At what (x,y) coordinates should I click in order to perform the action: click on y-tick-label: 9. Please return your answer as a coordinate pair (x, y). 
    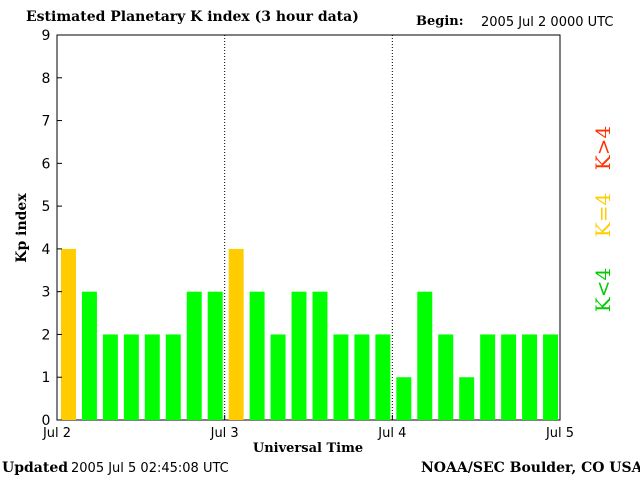
    Looking at the image, I should click on (46, 36).